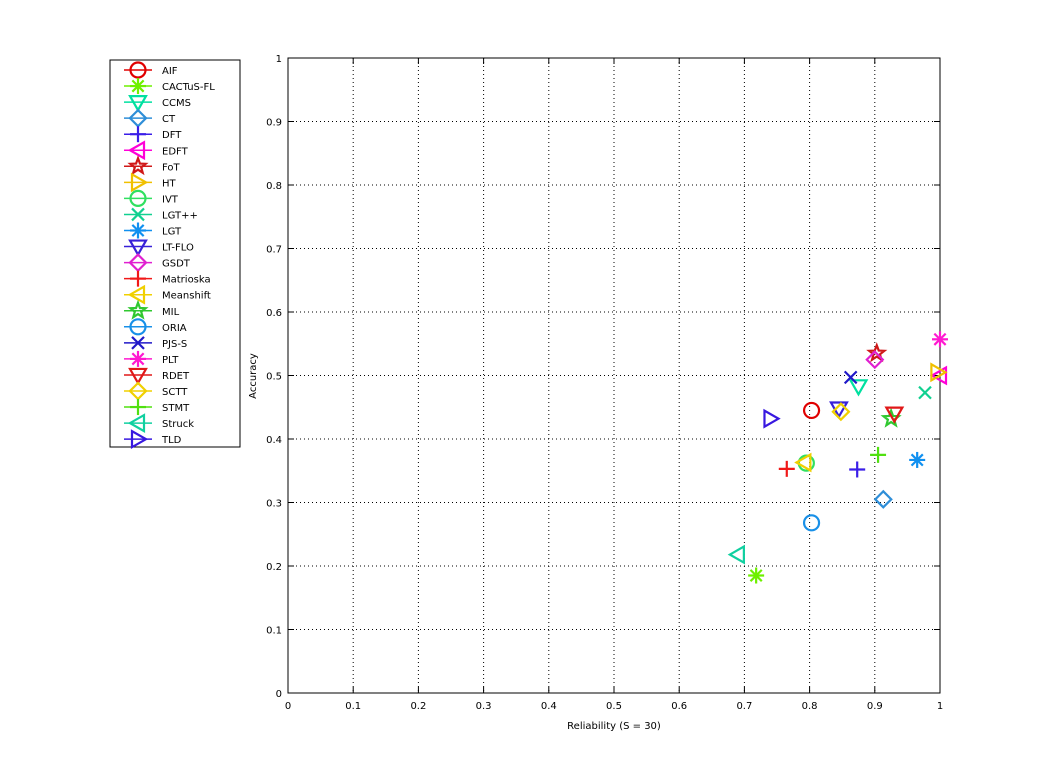 Image resolution: width=1040 pixels, height=780 pixels. Describe the element at coordinates (155, 327) in the screenshot. I see `legend-item: ORIA` at that location.